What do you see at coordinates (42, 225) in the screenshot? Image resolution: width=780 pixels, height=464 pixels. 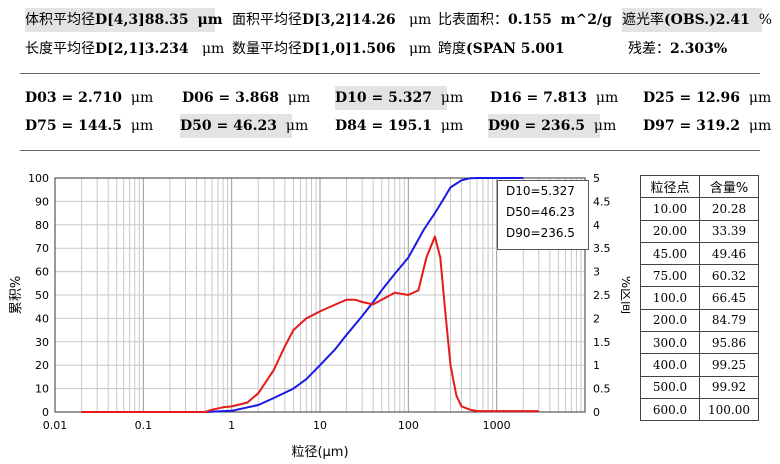 I see `y-left-tick-label: 80` at bounding box center [42, 225].